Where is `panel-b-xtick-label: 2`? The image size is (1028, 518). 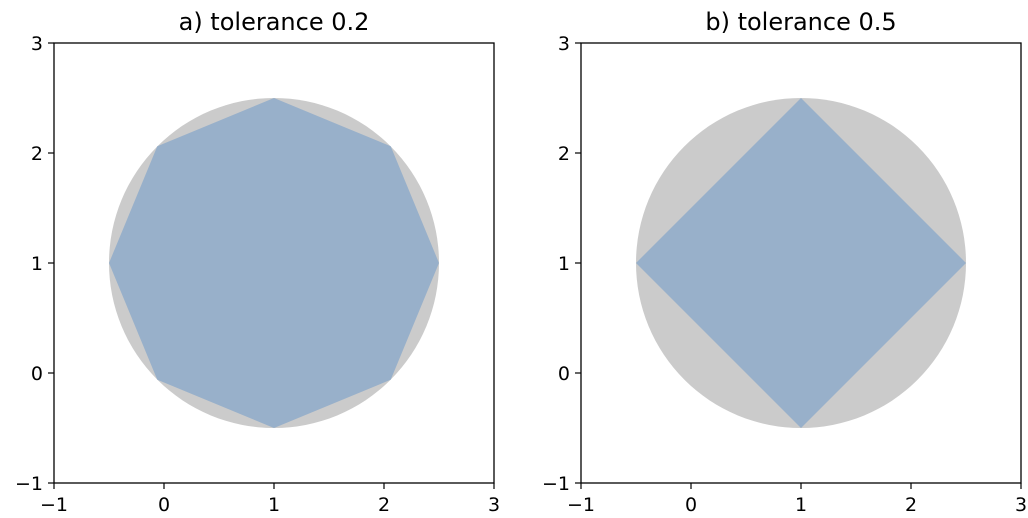 panel-b-xtick-label: 2 is located at coordinates (911, 505).